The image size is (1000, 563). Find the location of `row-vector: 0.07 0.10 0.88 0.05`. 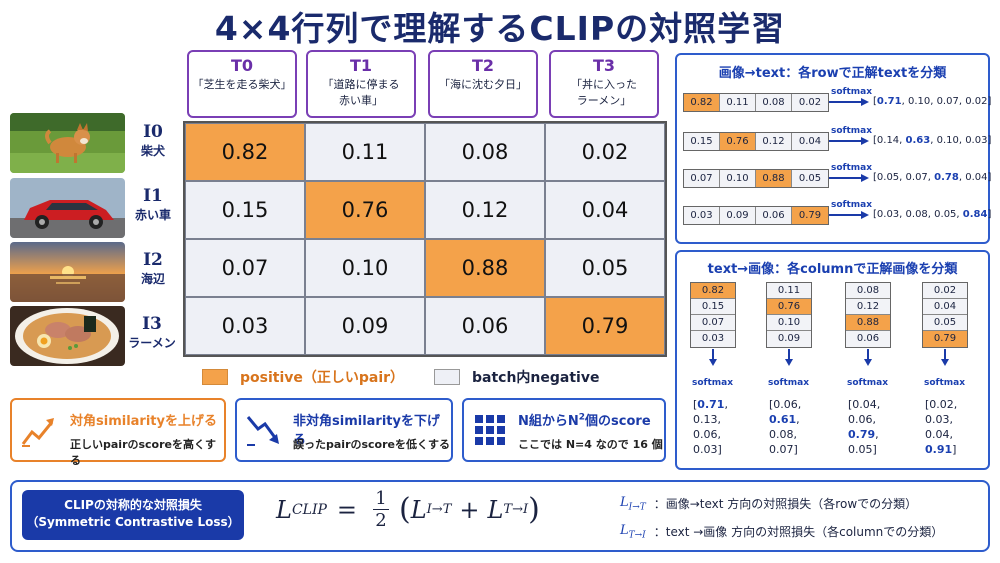

row-vector: 0.07 0.10 0.88 0.05 is located at coordinates (756, 178).